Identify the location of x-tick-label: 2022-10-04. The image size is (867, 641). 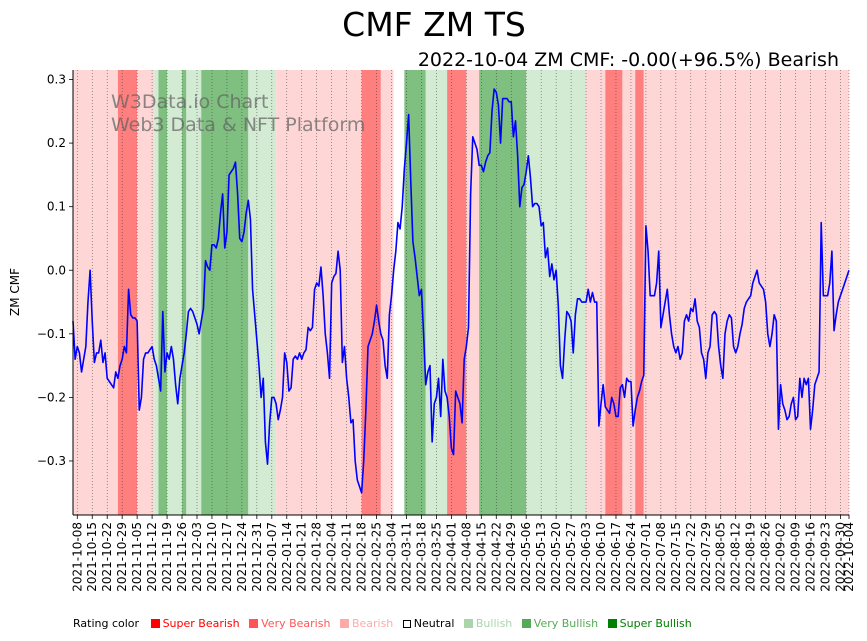
(849, 557).